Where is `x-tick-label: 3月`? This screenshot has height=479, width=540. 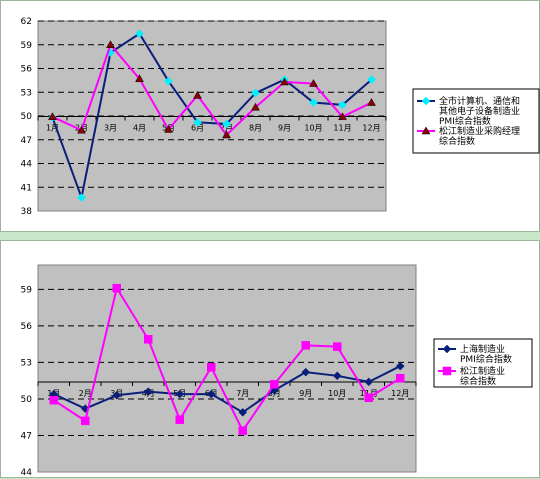 x-tick-label: 3月 is located at coordinates (110, 128).